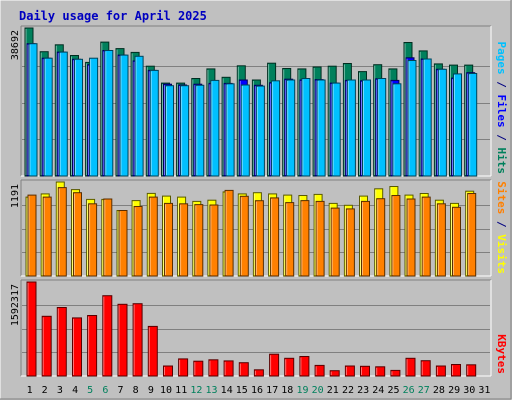 Image resolution: width=512 pixels, height=400 pixels. What do you see at coordinates (211, 390) in the screenshot?
I see `x-tick-label-day-13: 13` at bounding box center [211, 390].